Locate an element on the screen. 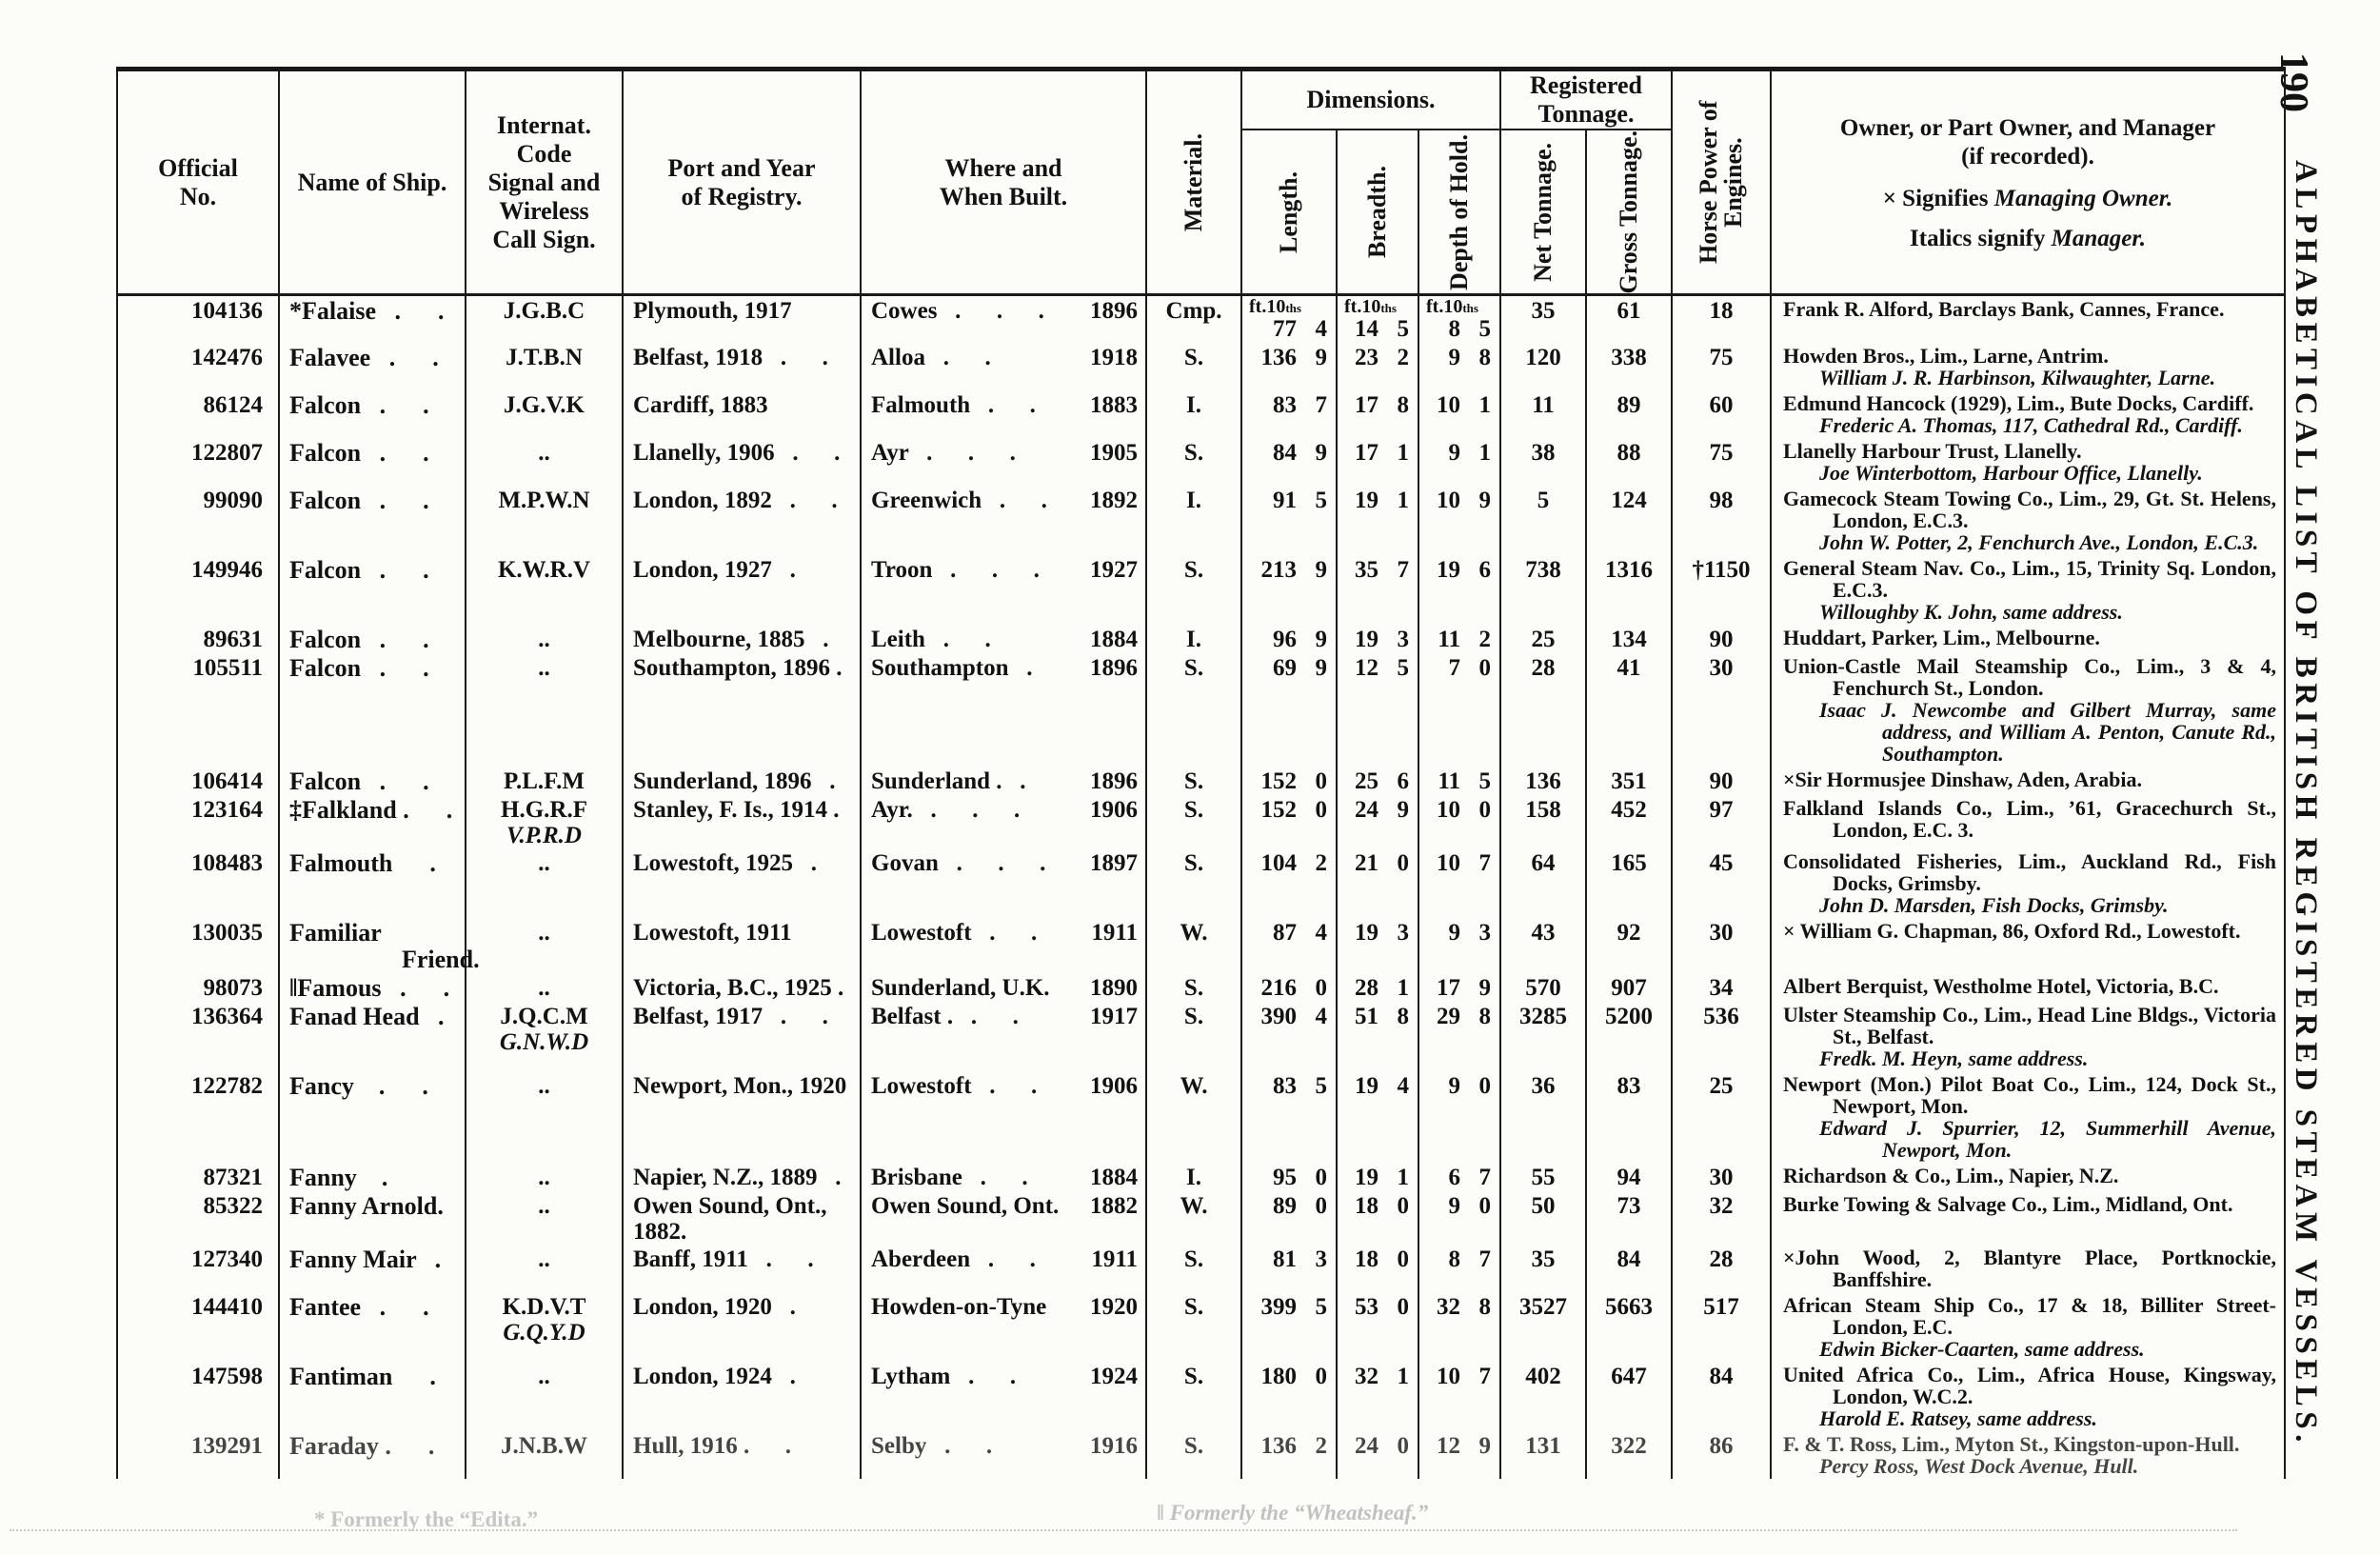 This screenshot has width=2380, height=1555. built-place-year: Falmouth . . 1883 is located at coordinates (1003, 414).